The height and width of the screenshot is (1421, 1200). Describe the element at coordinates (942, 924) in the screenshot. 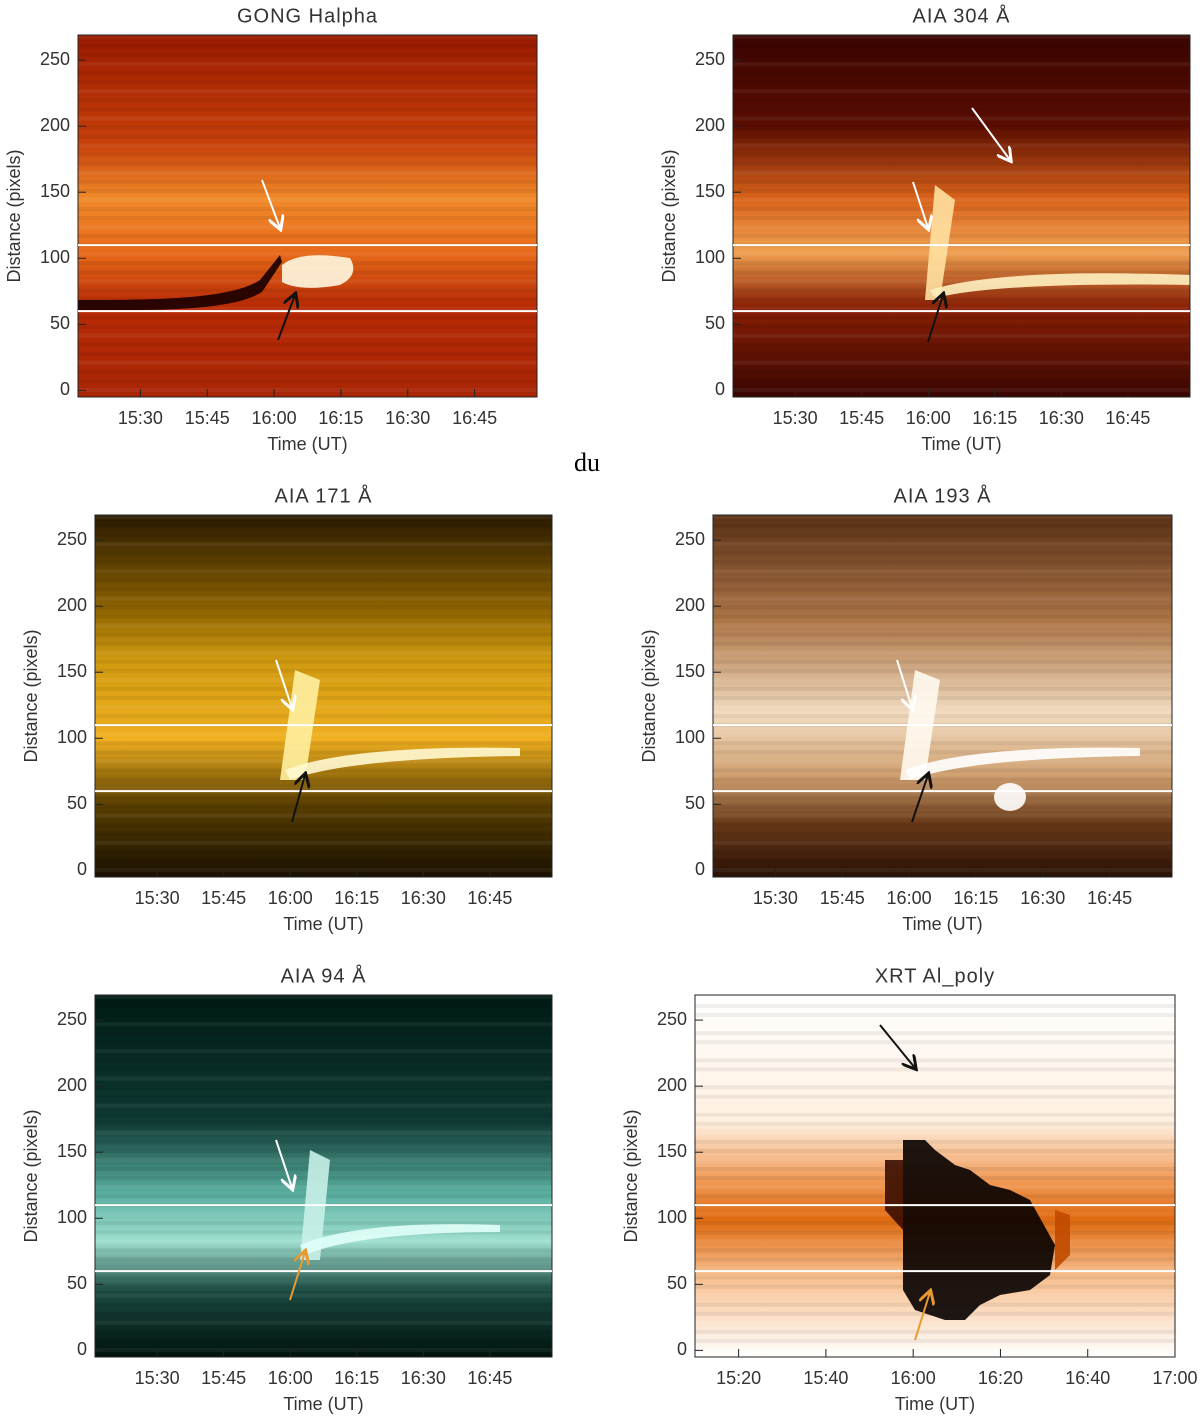

I see `x-axis-label: Time (UT)` at that location.